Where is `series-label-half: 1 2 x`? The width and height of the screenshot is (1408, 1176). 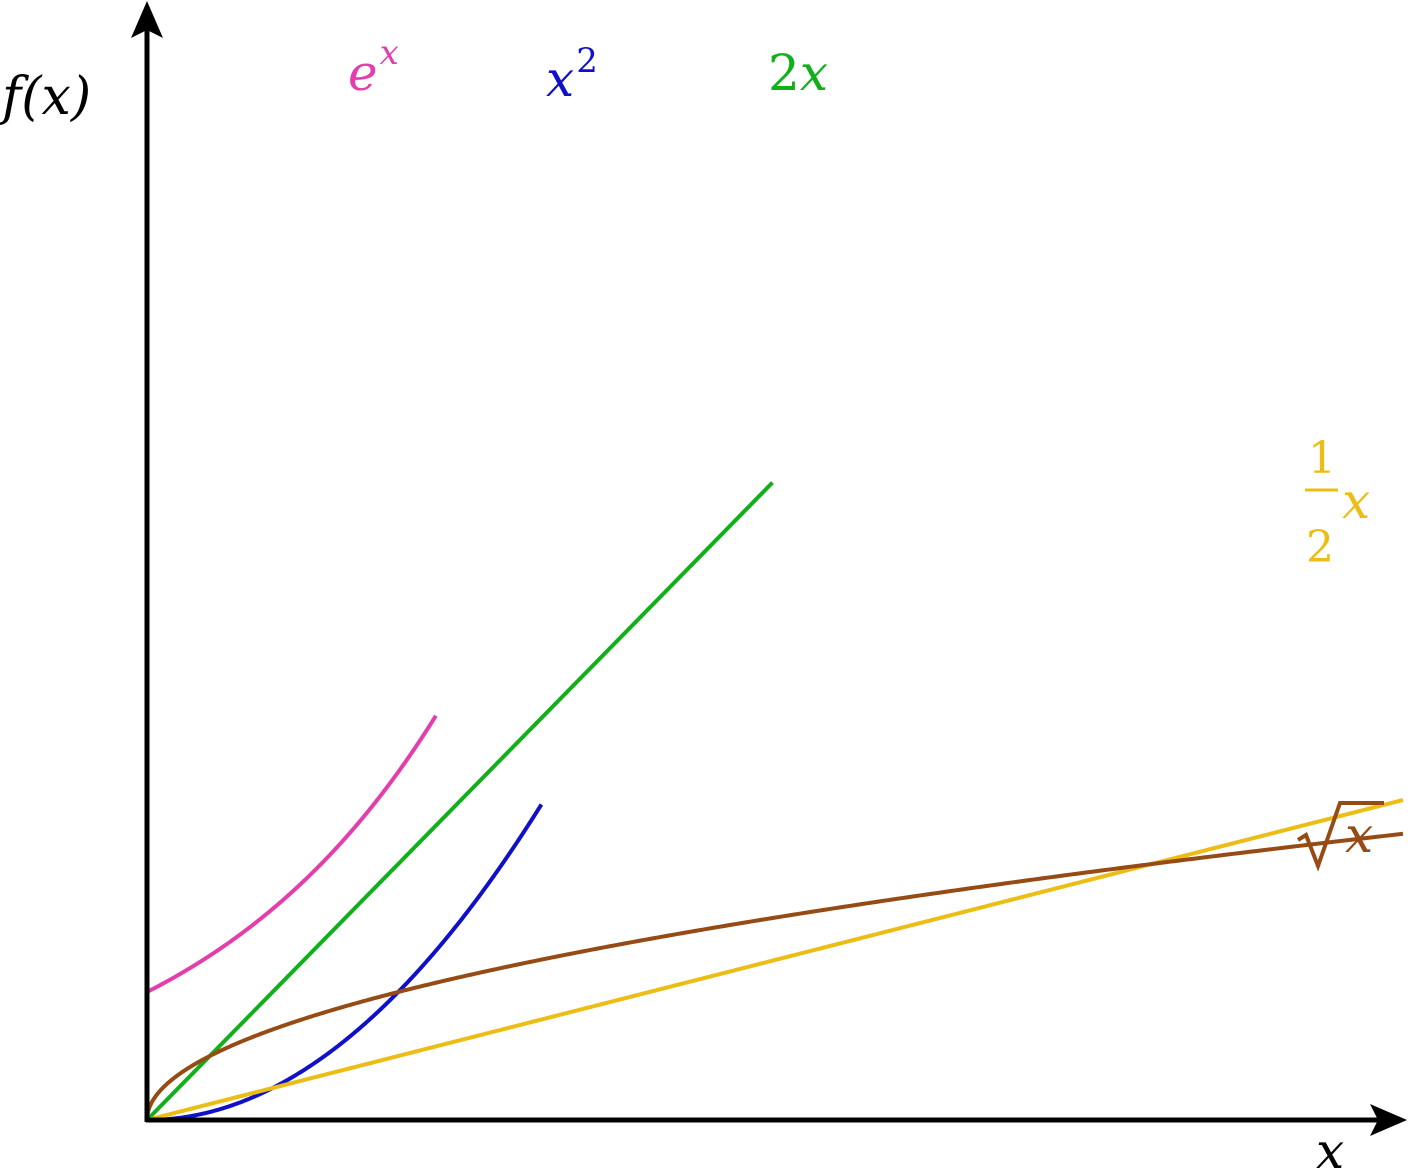 series-label-half: 1 2 x is located at coordinates (1337, 503).